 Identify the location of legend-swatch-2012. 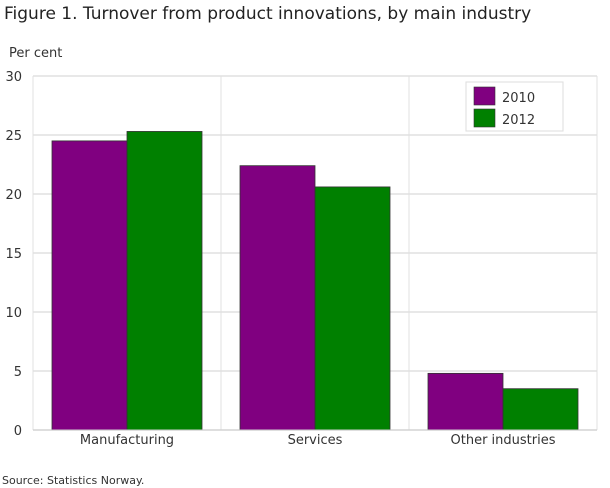
(484, 118).